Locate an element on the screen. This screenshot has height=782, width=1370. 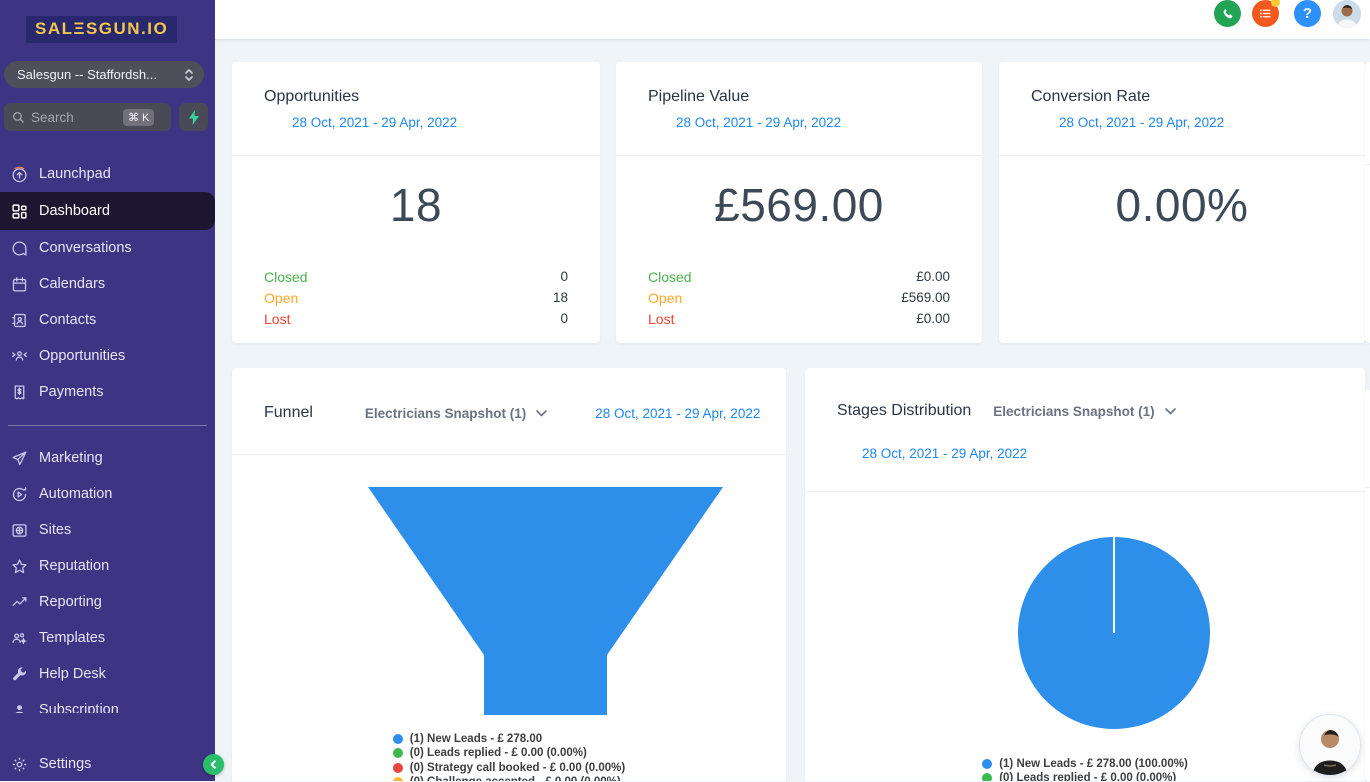
sidebar-item-sites: Sites is located at coordinates (107, 530).